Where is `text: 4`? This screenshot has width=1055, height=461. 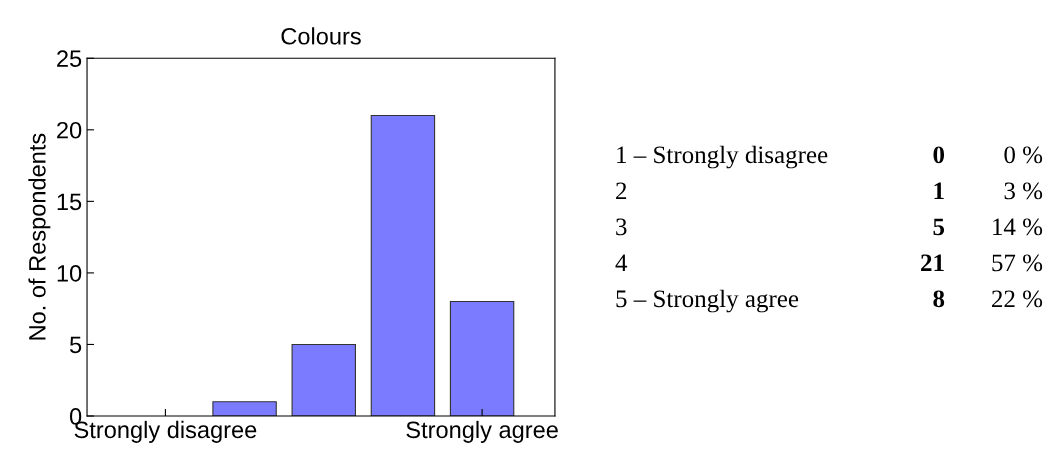 text: 4 is located at coordinates (621, 263).